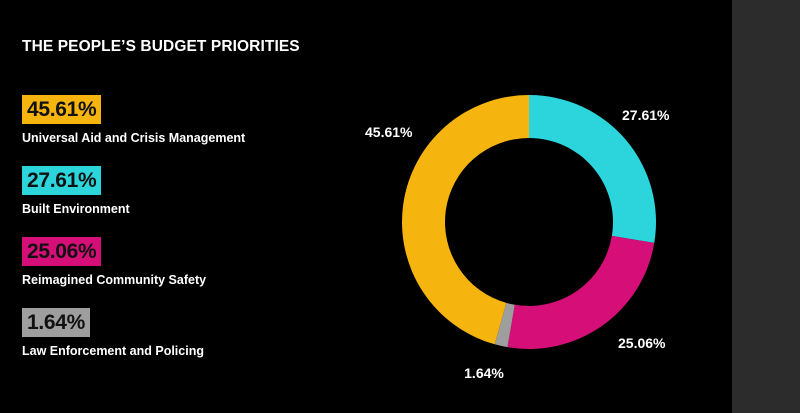 This screenshot has width=800, height=413. What do you see at coordinates (62, 109) in the screenshot?
I see `legend-value: 45.61%` at bounding box center [62, 109].